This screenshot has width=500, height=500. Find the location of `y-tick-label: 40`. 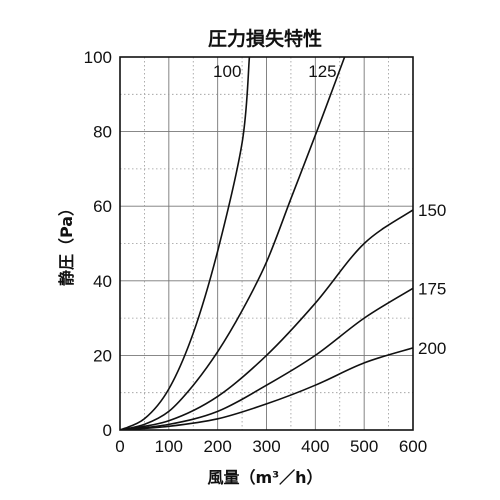

y-tick-label: 40 is located at coordinates (102, 281).